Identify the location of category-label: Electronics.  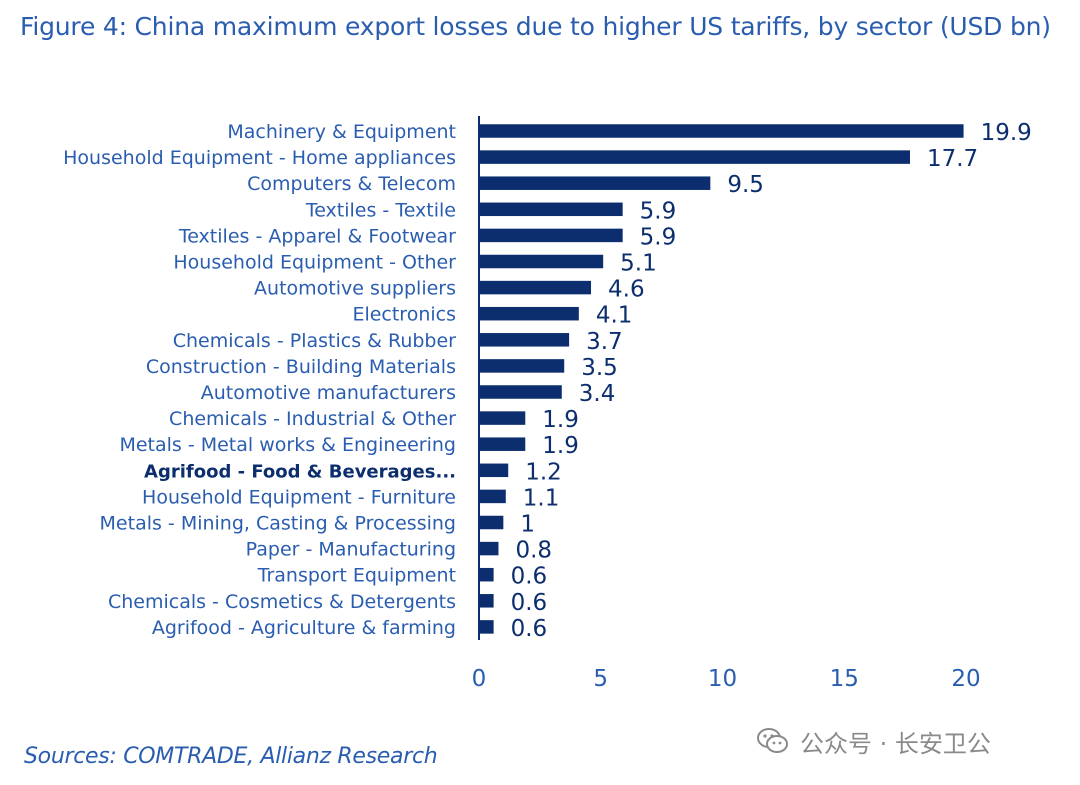
(404, 315).